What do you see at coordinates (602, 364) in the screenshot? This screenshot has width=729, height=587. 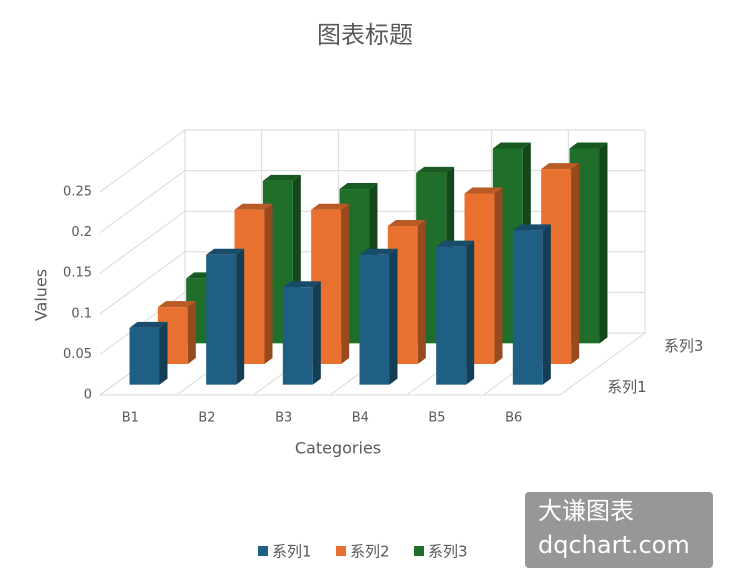 I see `floor-line` at bounding box center [602, 364].